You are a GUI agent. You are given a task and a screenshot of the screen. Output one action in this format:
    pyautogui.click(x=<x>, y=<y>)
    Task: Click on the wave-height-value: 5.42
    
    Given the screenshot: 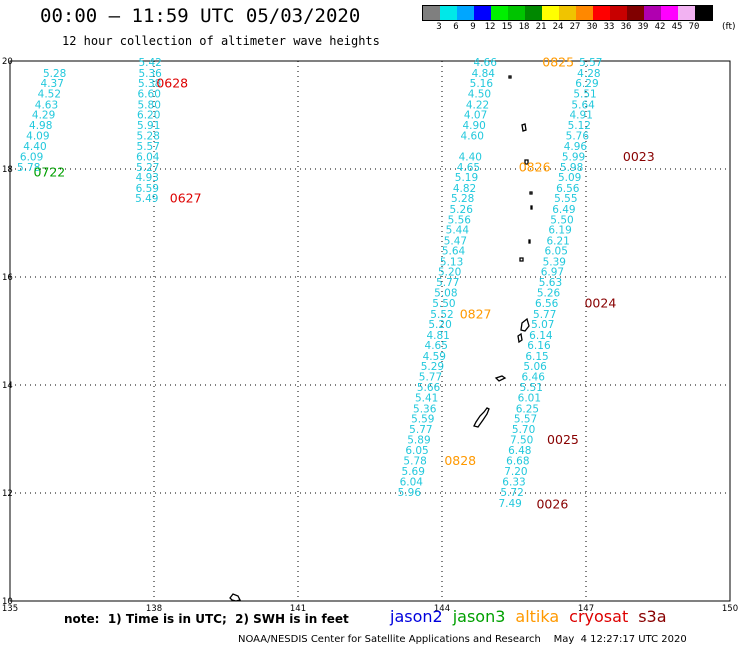 What is the action you would take?
    pyautogui.click(x=149, y=63)
    